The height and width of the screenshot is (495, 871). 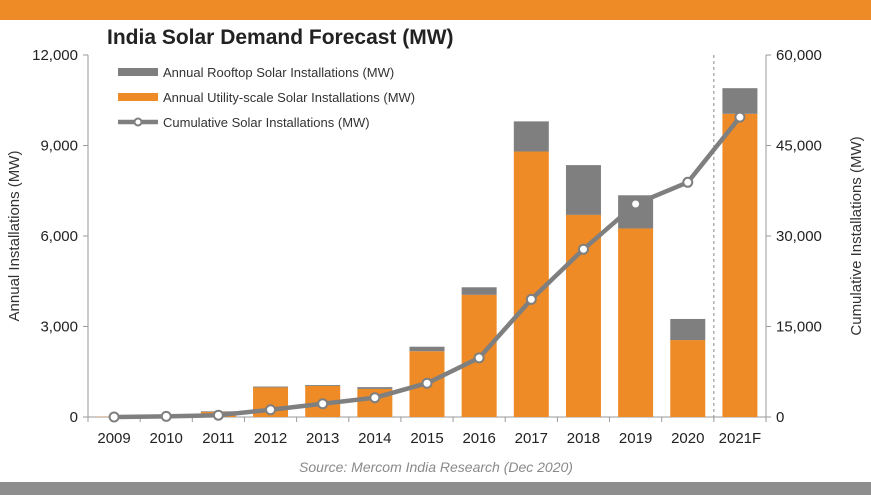 What do you see at coordinates (113, 438) in the screenshot?
I see `x-tick-label: 2009` at bounding box center [113, 438].